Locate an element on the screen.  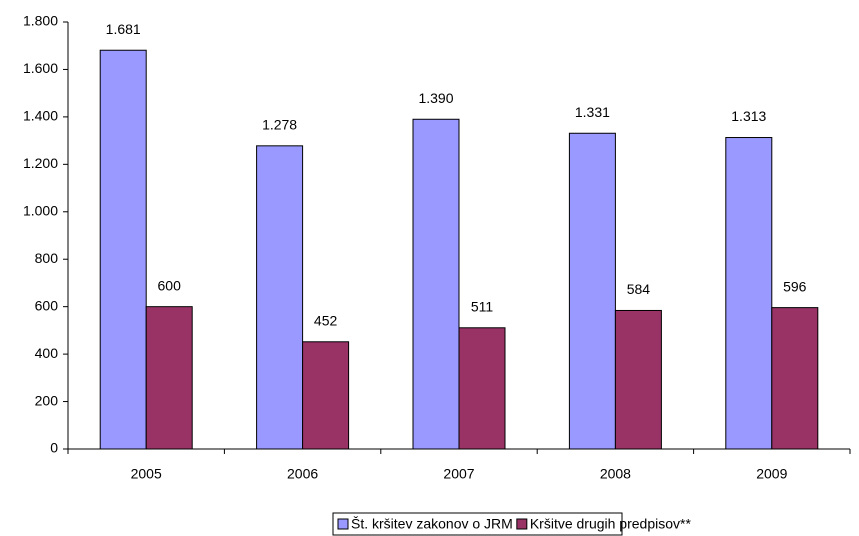
legend-label: Št. kršitev zakonov o JRM is located at coordinates (432, 524).